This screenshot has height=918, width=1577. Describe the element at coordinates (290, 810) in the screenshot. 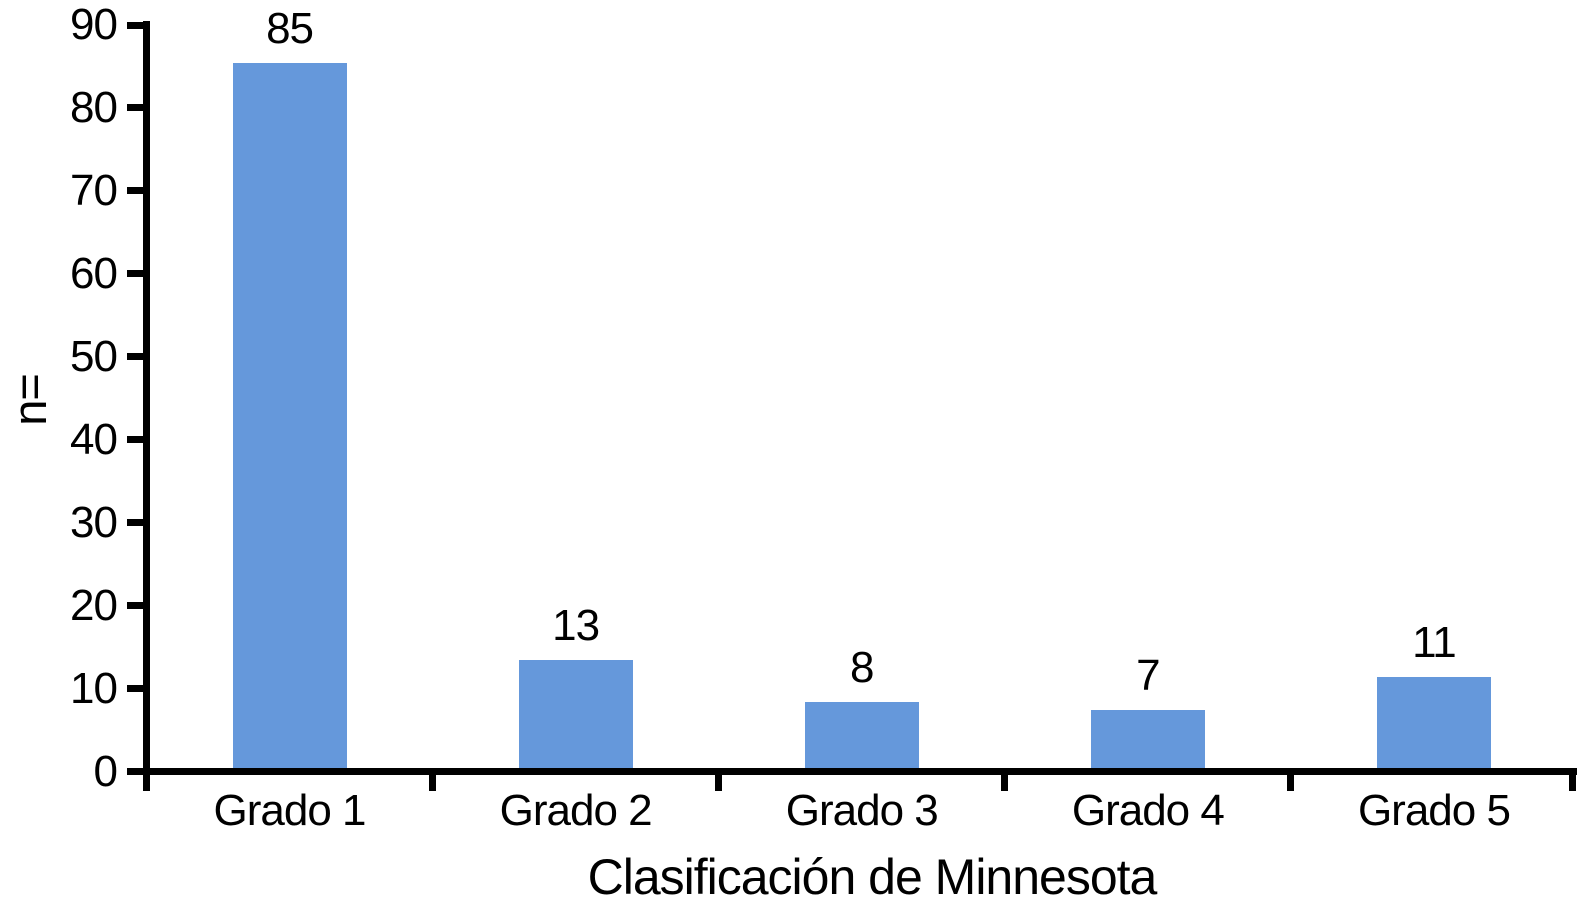

I see `x-category-label: Grado 1` at that location.